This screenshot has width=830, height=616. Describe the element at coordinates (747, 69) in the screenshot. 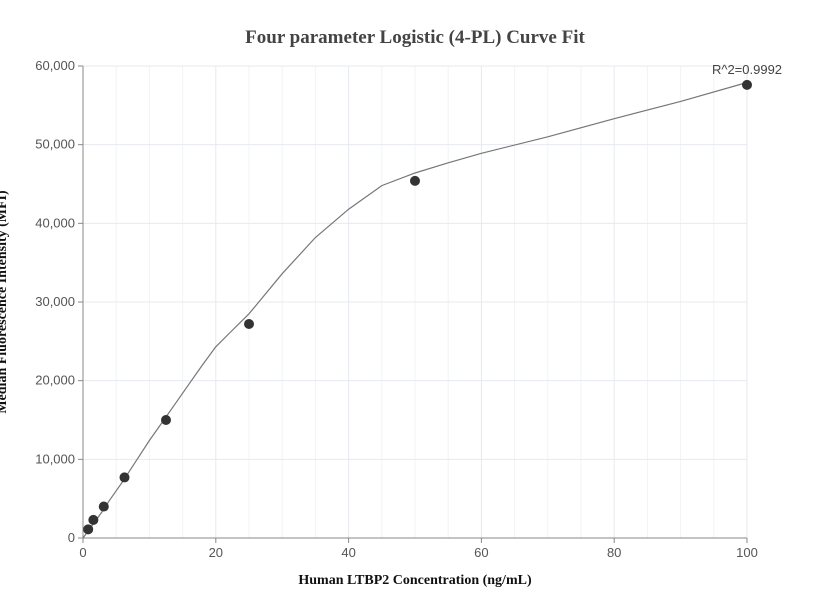

I see `r-squared-annotation: R^2=0.9992` at that location.